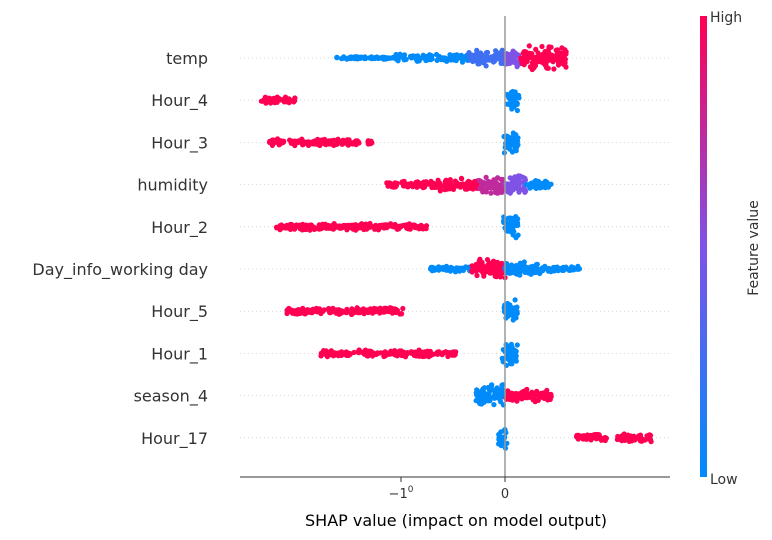 This screenshot has width=772, height=540. What do you see at coordinates (505, 494) in the screenshot?
I see `x-tick-label: 0` at bounding box center [505, 494].